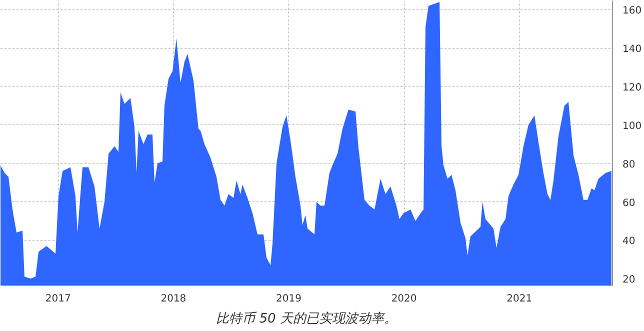  I want to click on x-tick-label: 2019, so click(289, 299).